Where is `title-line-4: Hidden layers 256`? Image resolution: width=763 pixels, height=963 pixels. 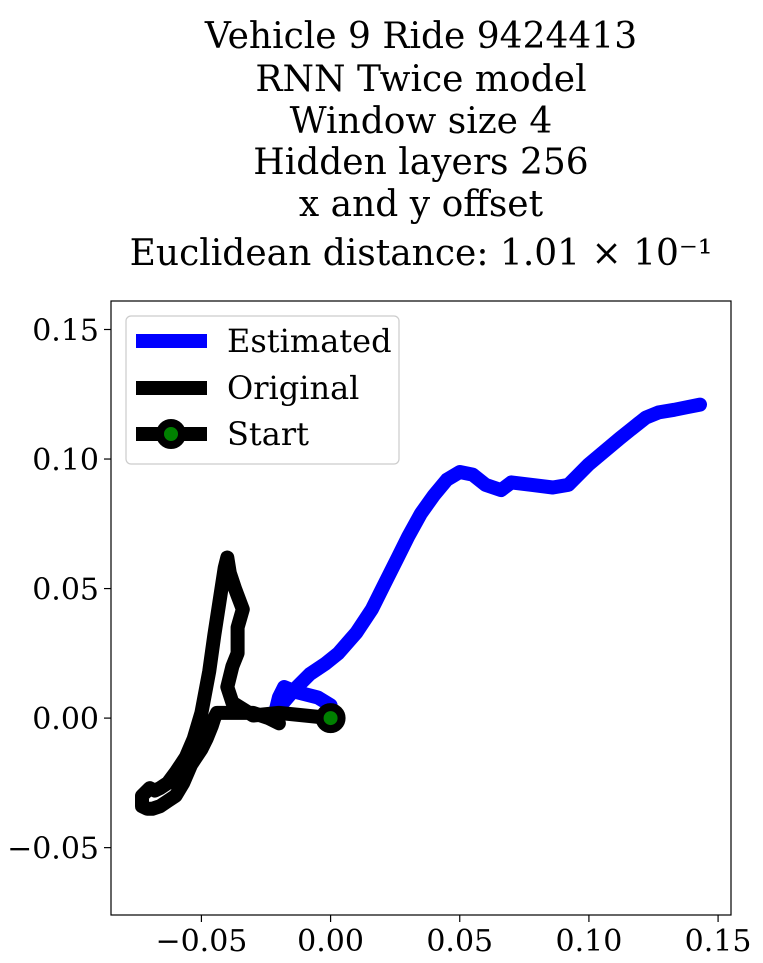 title-line-4: Hidden layers 256 is located at coordinates (420, 162).